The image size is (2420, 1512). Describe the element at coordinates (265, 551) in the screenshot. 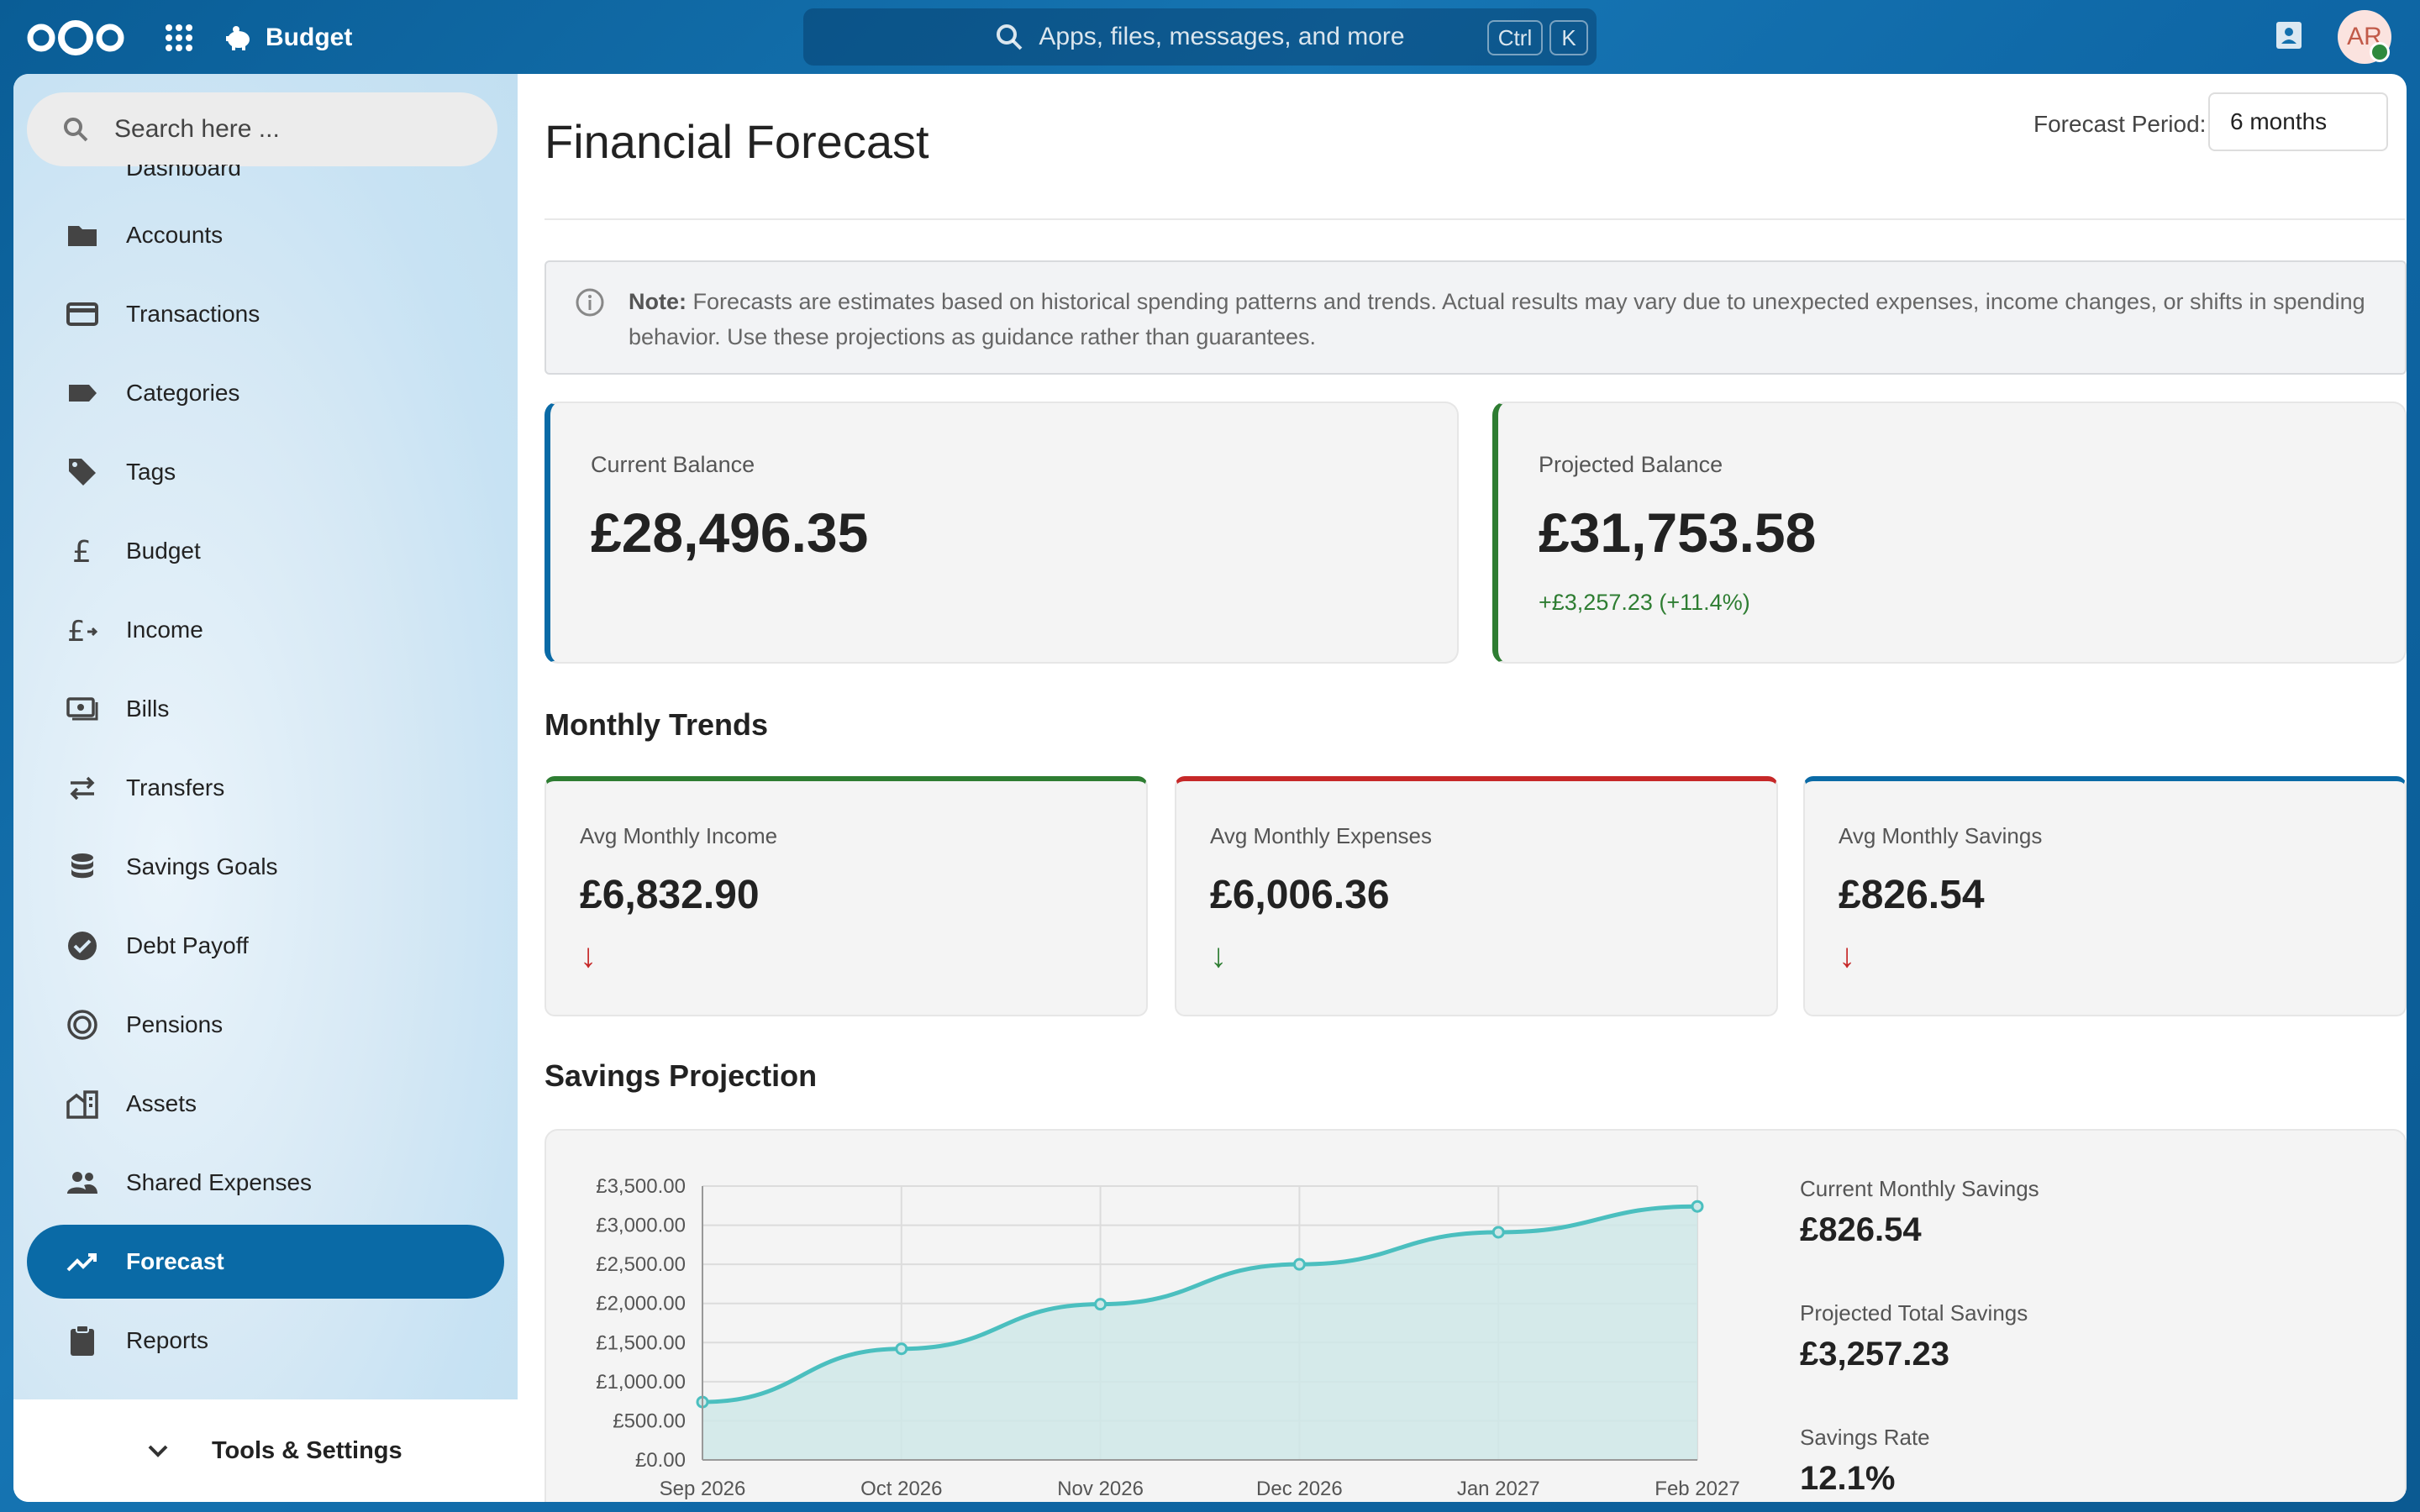

I see `sidebar-item-budget: £ Budget` at that location.